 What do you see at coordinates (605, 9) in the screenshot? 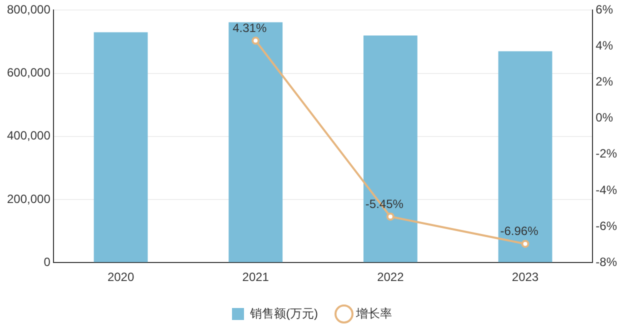
I see `y2-tick-label: 6%` at bounding box center [605, 9].